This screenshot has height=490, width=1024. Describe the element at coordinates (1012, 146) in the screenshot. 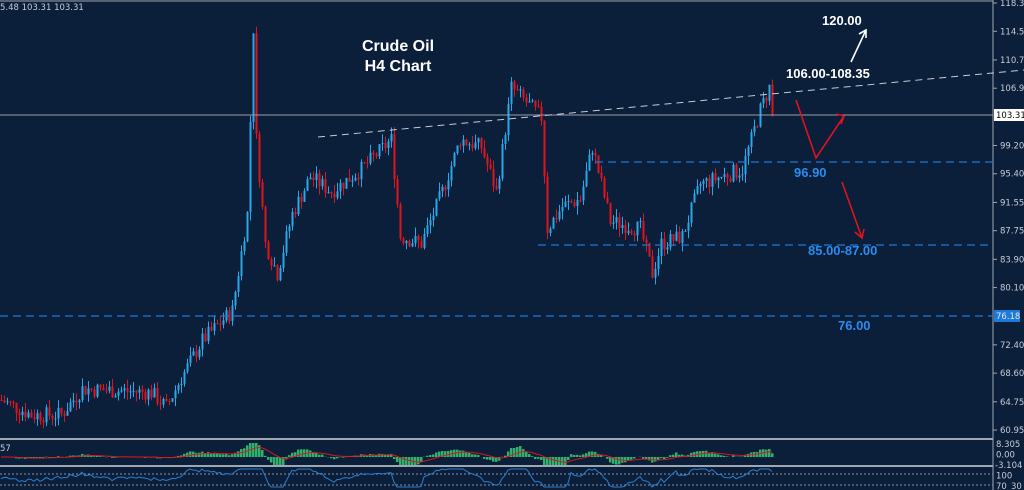

I see `y-tick-label: 99.20` at that location.